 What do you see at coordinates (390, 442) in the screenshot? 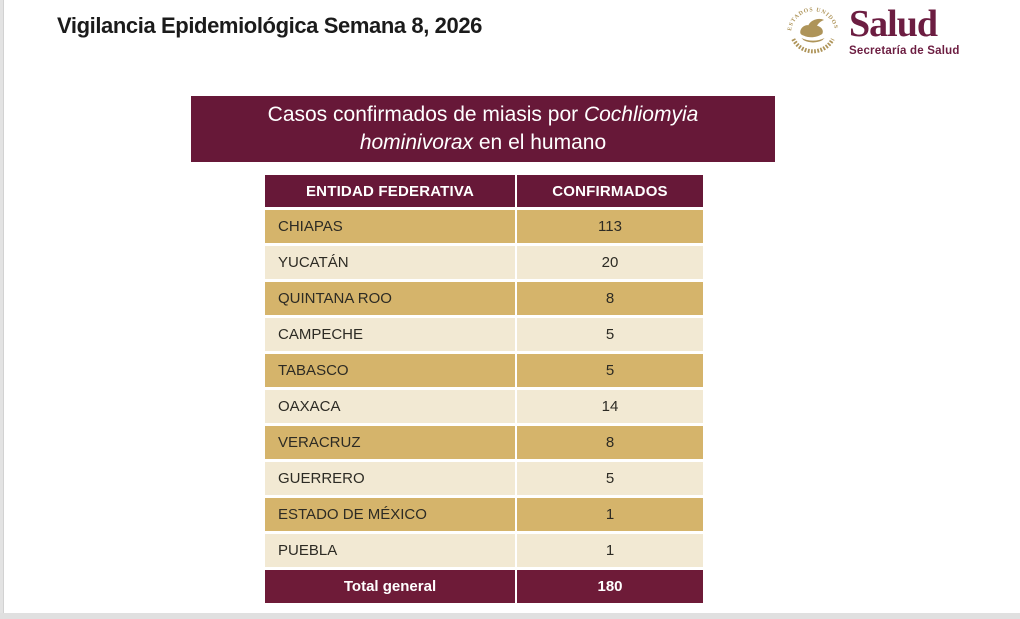
I see `entity-cell: VERACRUZ` at bounding box center [390, 442].